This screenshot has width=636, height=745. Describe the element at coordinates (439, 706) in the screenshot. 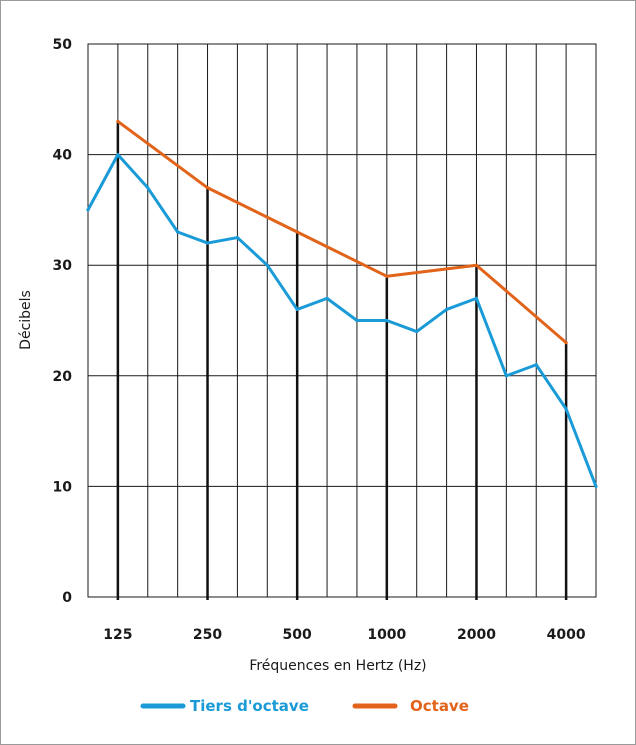

I see `legend-label: Octave` at that location.